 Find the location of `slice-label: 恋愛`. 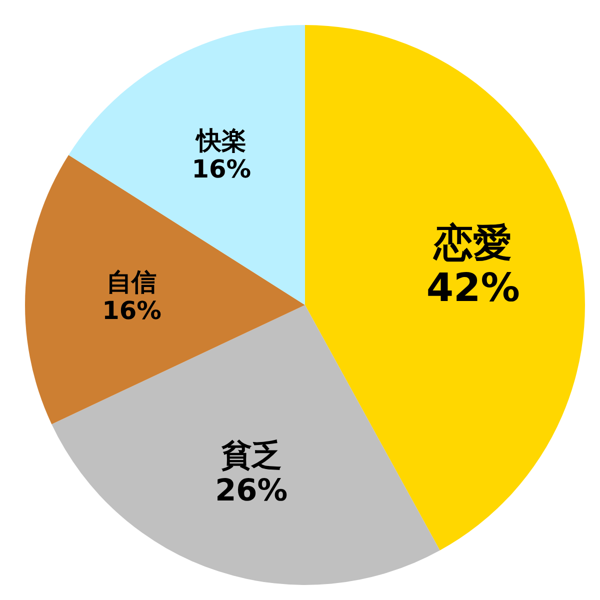

slice-label: 恋愛 is located at coordinates (472, 243).